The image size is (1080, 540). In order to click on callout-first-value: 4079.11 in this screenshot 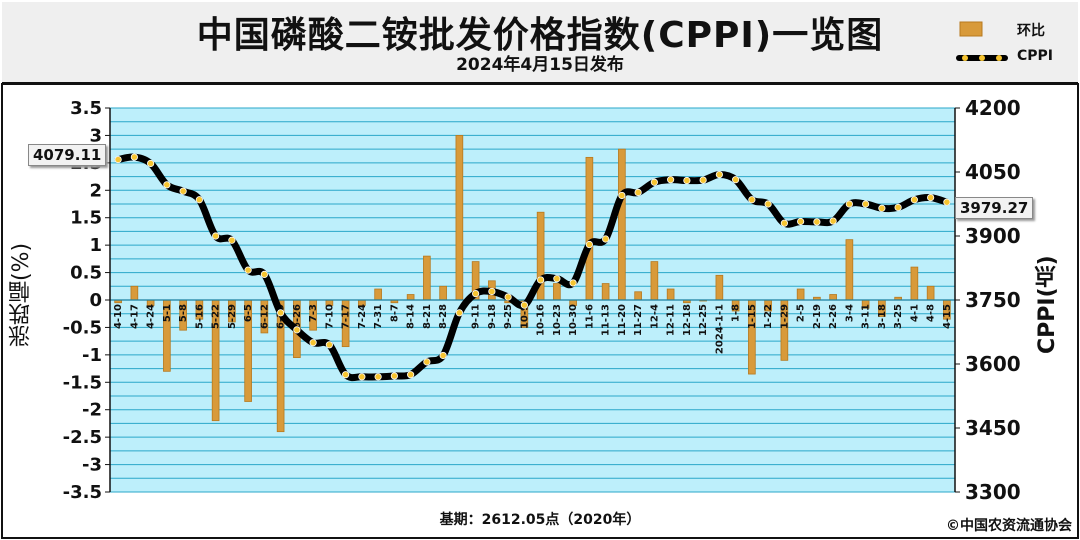, I will do `click(67, 155)`.